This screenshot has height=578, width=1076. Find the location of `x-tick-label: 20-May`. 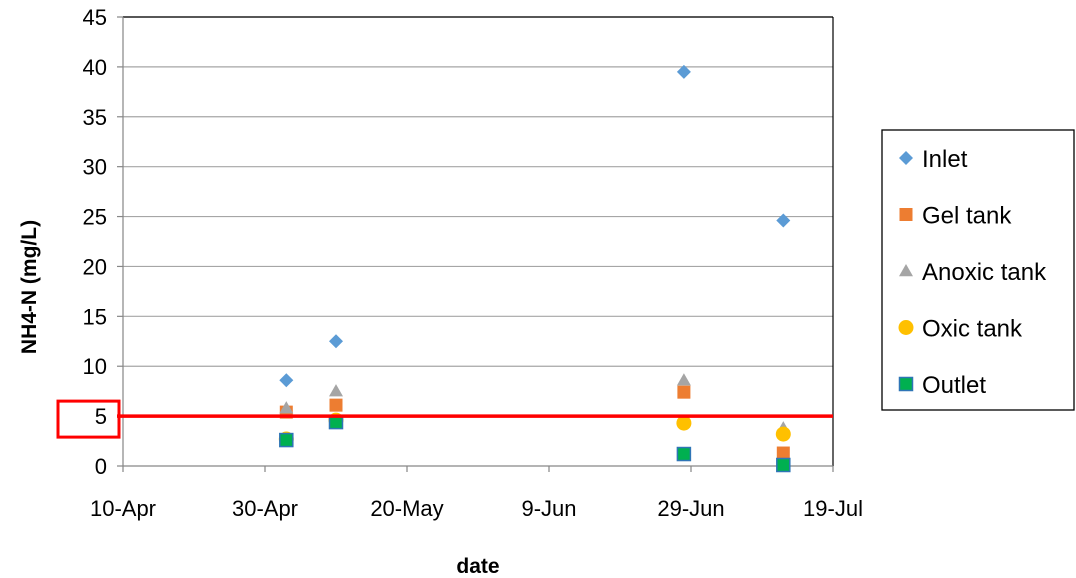

x-tick-label: 20-May is located at coordinates (406, 508).